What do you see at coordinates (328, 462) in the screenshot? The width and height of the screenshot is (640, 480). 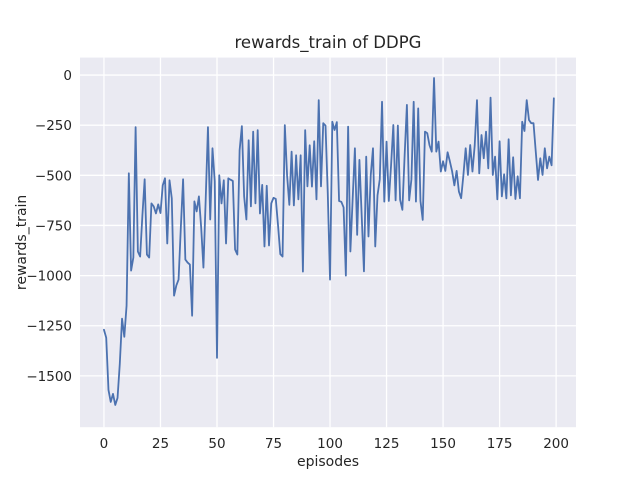 I see `x-axis-label: episodes` at bounding box center [328, 462].